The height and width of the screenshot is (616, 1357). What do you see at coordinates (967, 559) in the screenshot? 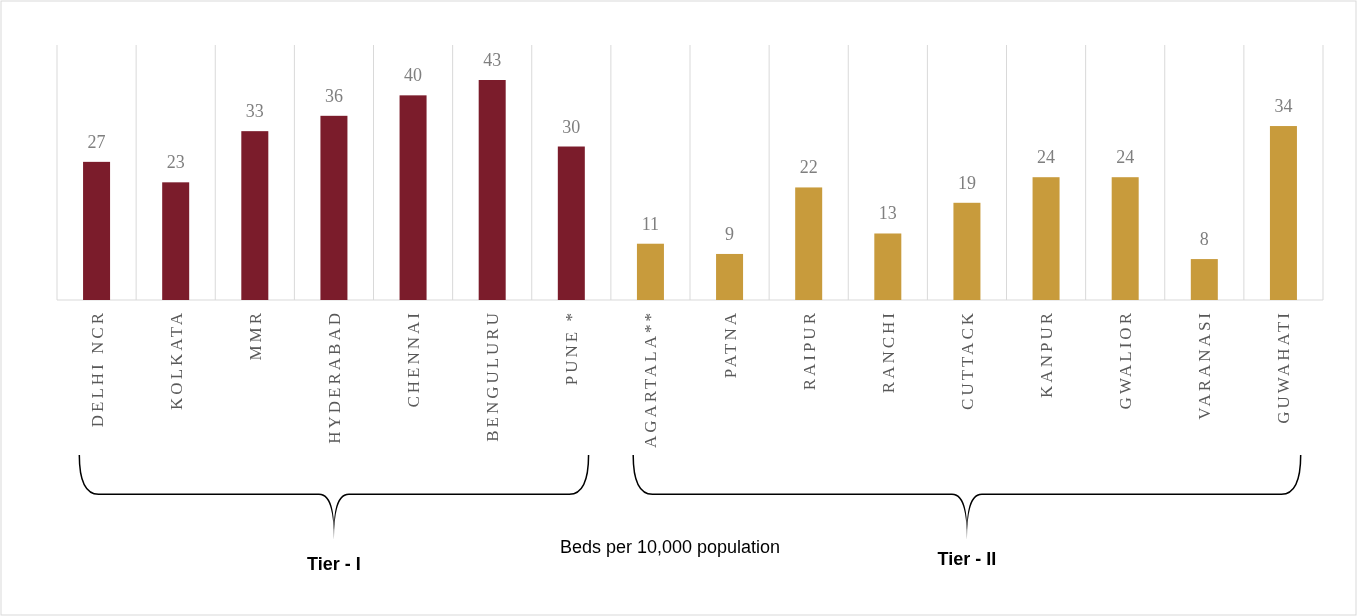
I see `text: Tier - II` at bounding box center [967, 559].